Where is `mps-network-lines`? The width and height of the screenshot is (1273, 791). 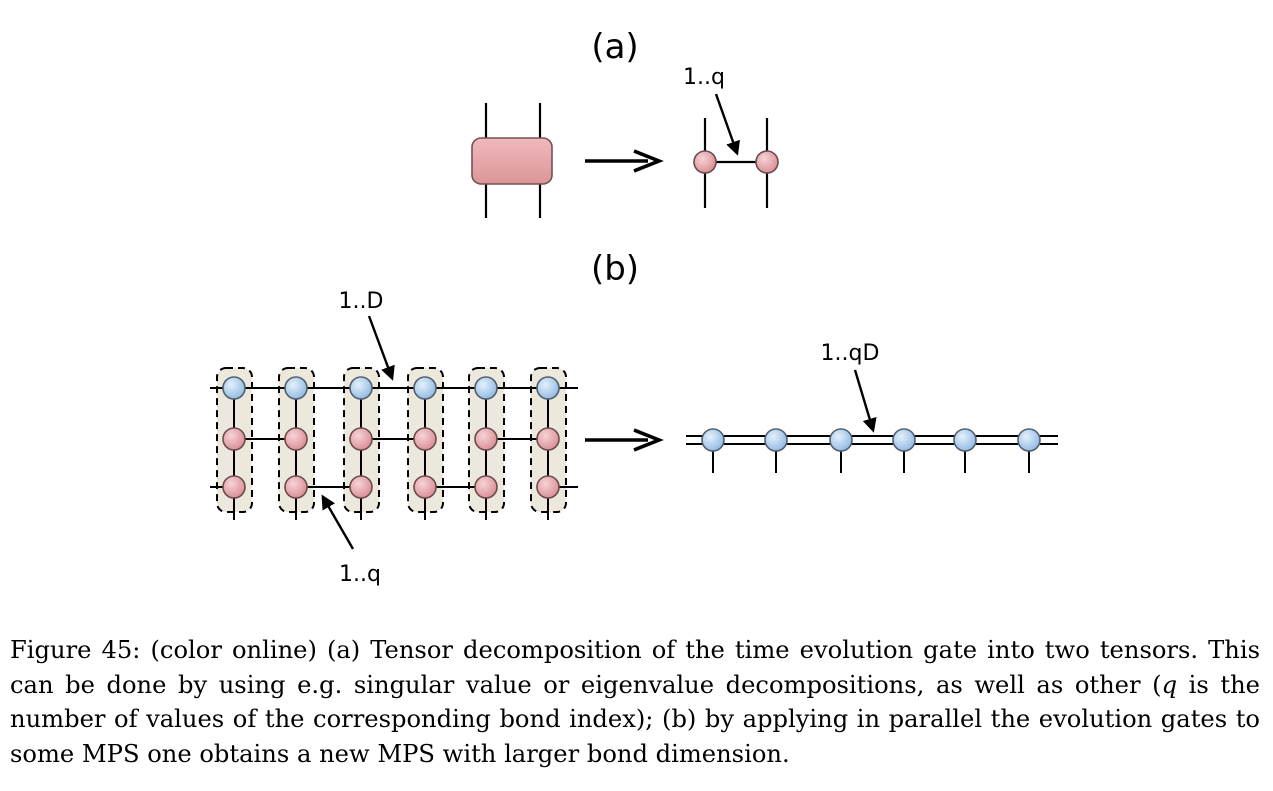
mps-network-lines is located at coordinates (394, 453).